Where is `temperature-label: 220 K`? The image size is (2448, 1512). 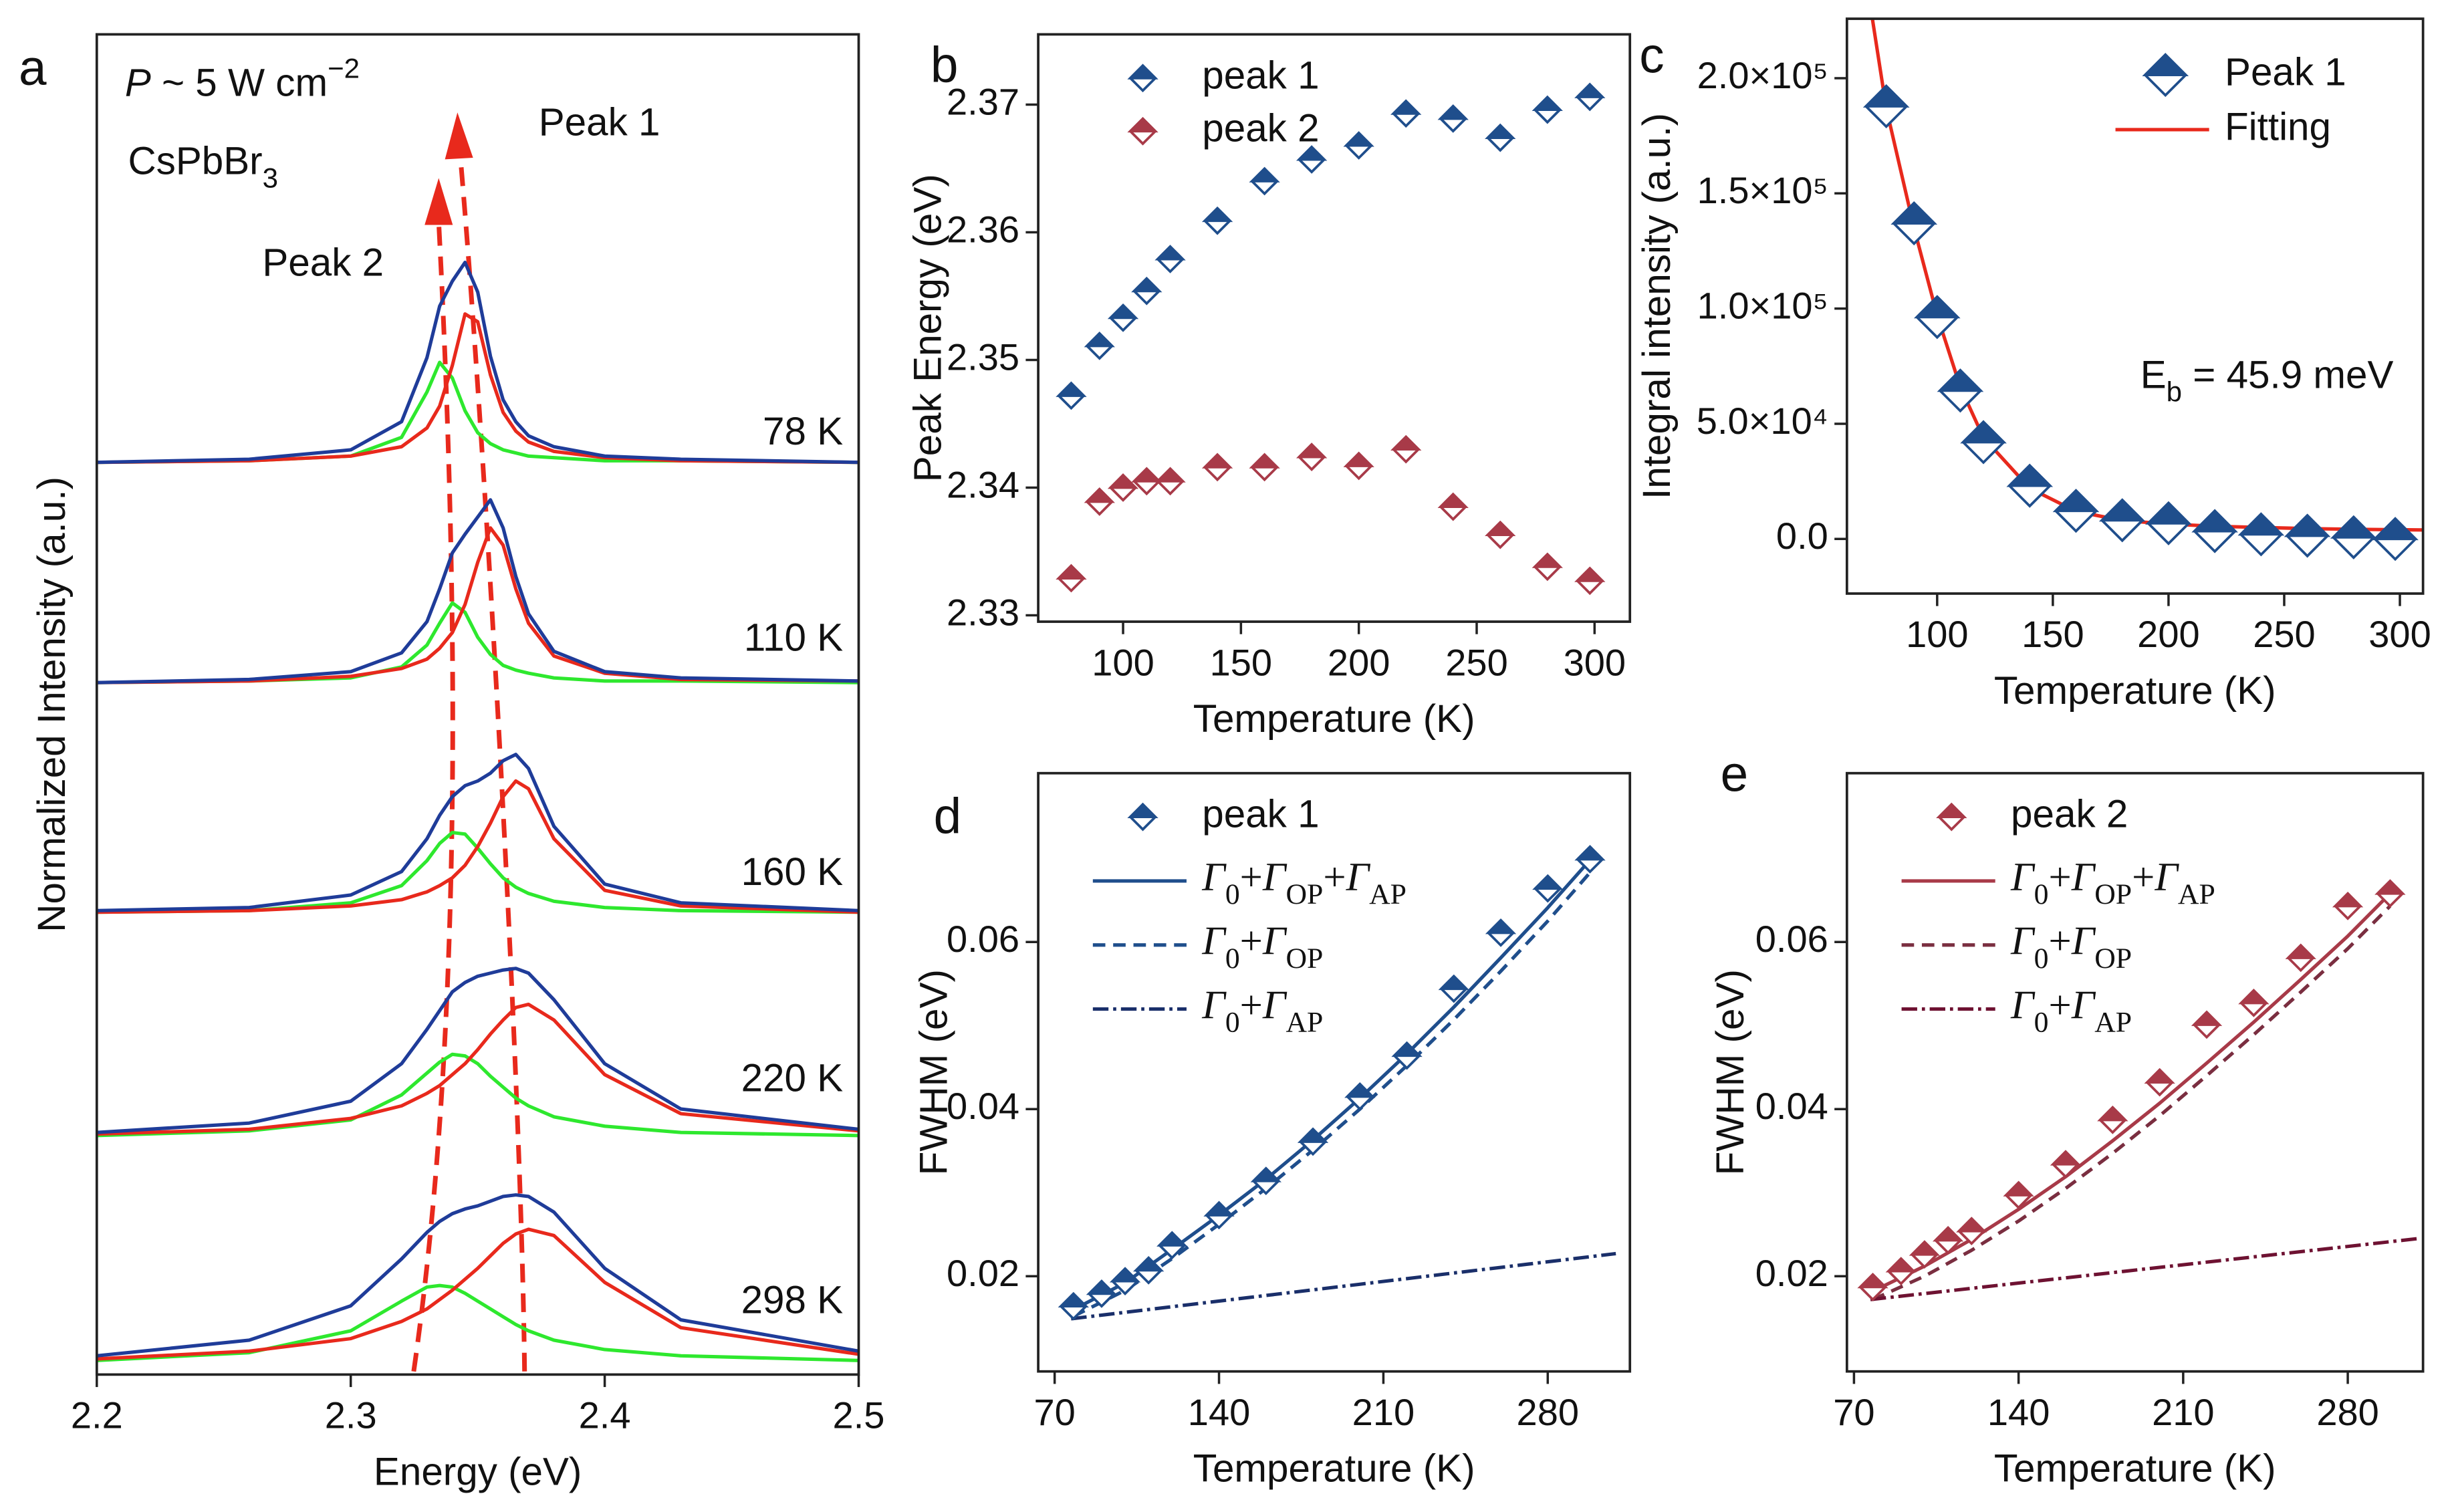 temperature-label: 220 K is located at coordinates (792, 1078).